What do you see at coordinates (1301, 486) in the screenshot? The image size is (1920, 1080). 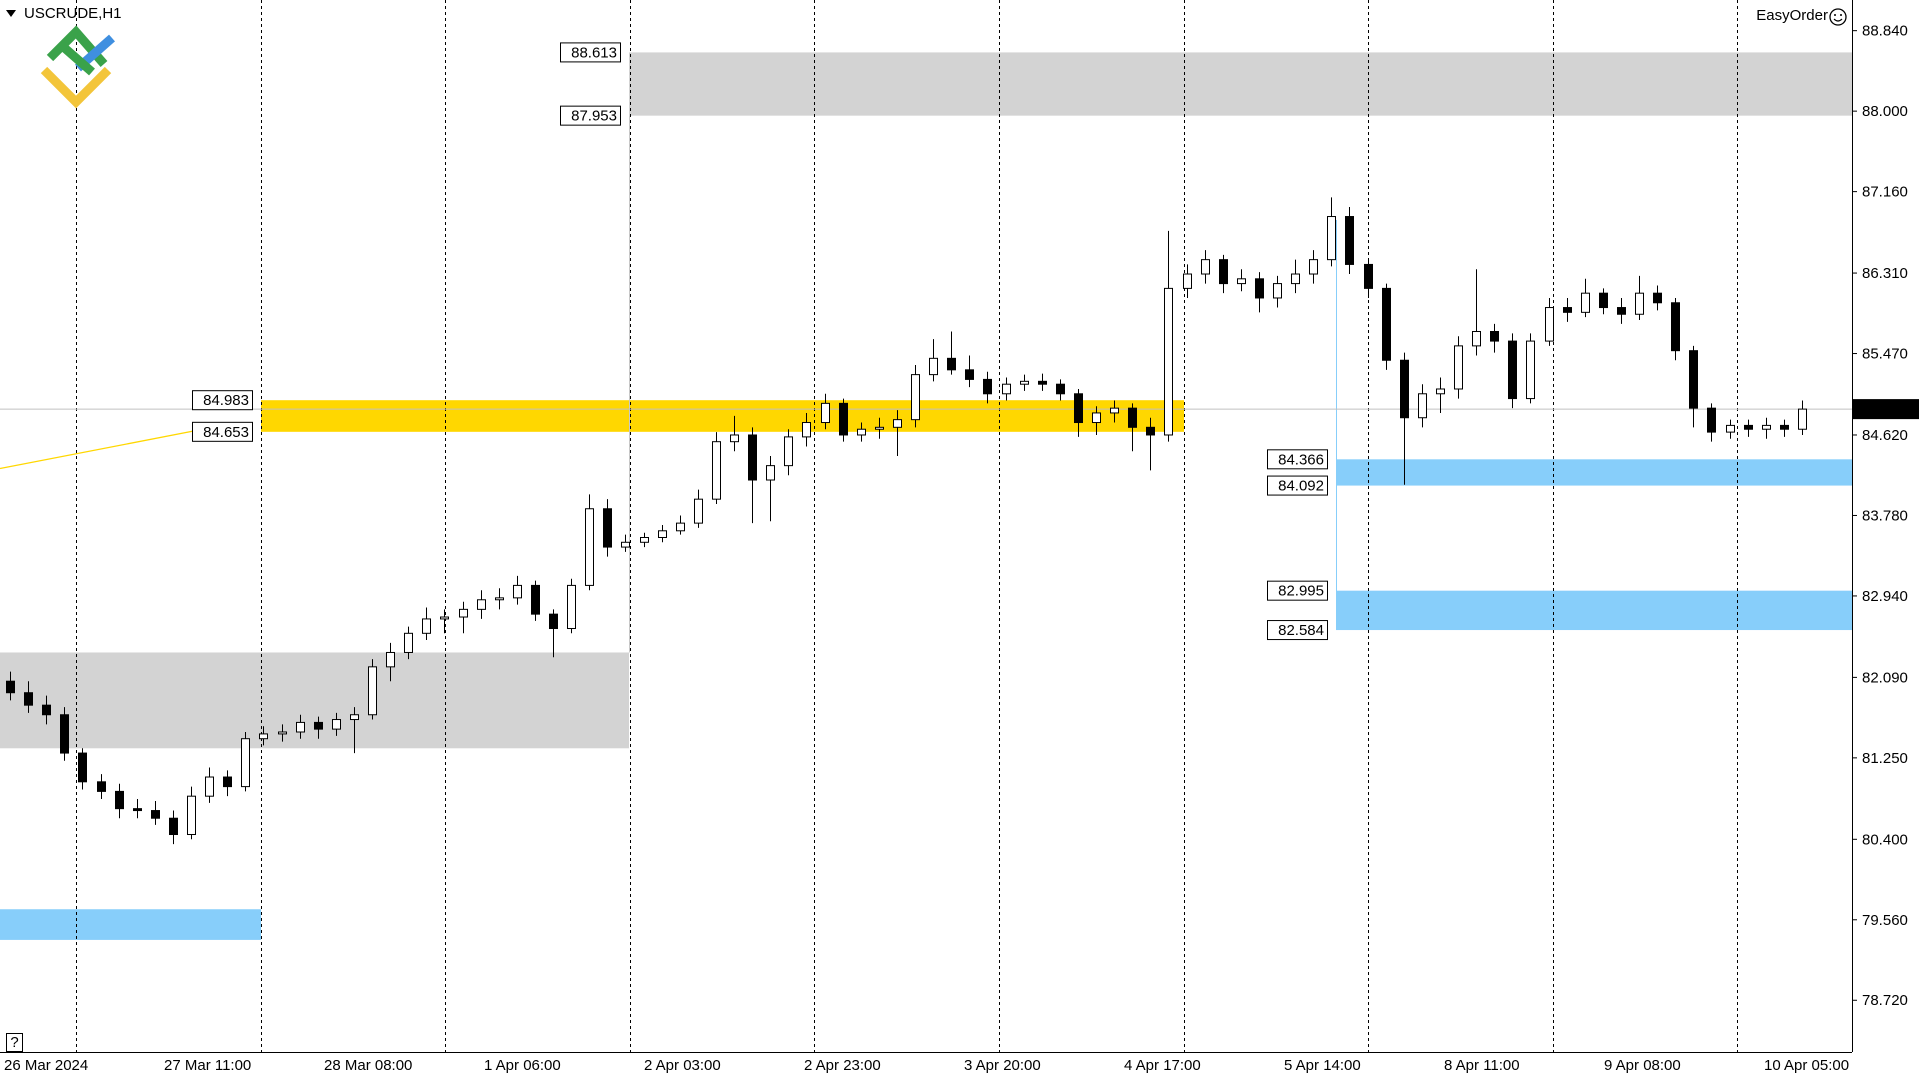 I see `level-label: 84.092` at bounding box center [1301, 486].